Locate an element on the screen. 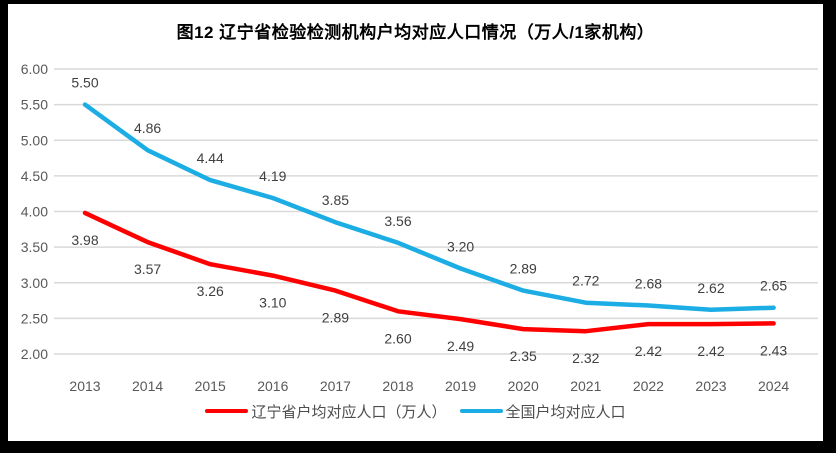 Image resolution: width=836 pixels, height=453 pixels. svg-text: 2021 is located at coordinates (585, 386).